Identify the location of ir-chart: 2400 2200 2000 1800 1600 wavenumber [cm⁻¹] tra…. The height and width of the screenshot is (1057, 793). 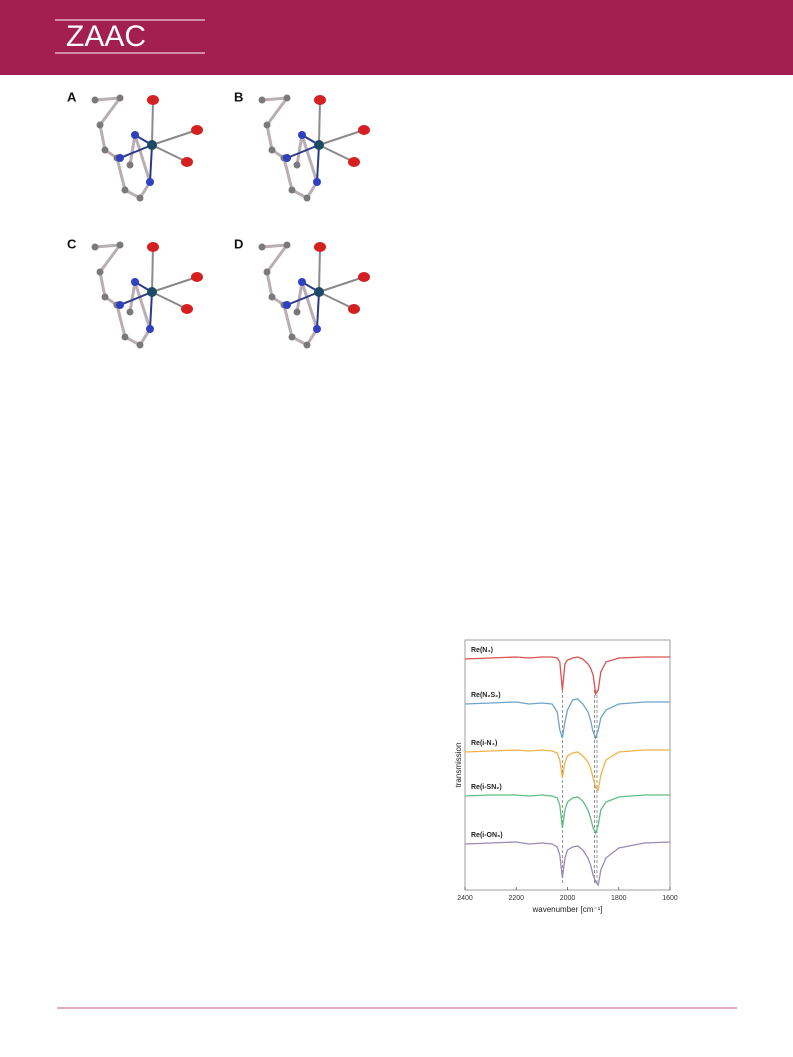
(566, 780).